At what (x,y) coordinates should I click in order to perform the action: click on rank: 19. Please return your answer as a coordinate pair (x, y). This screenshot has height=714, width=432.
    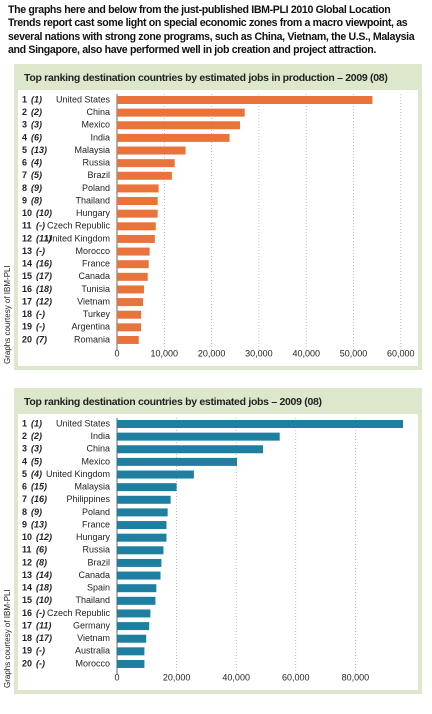
    Looking at the image, I should click on (27, 327).